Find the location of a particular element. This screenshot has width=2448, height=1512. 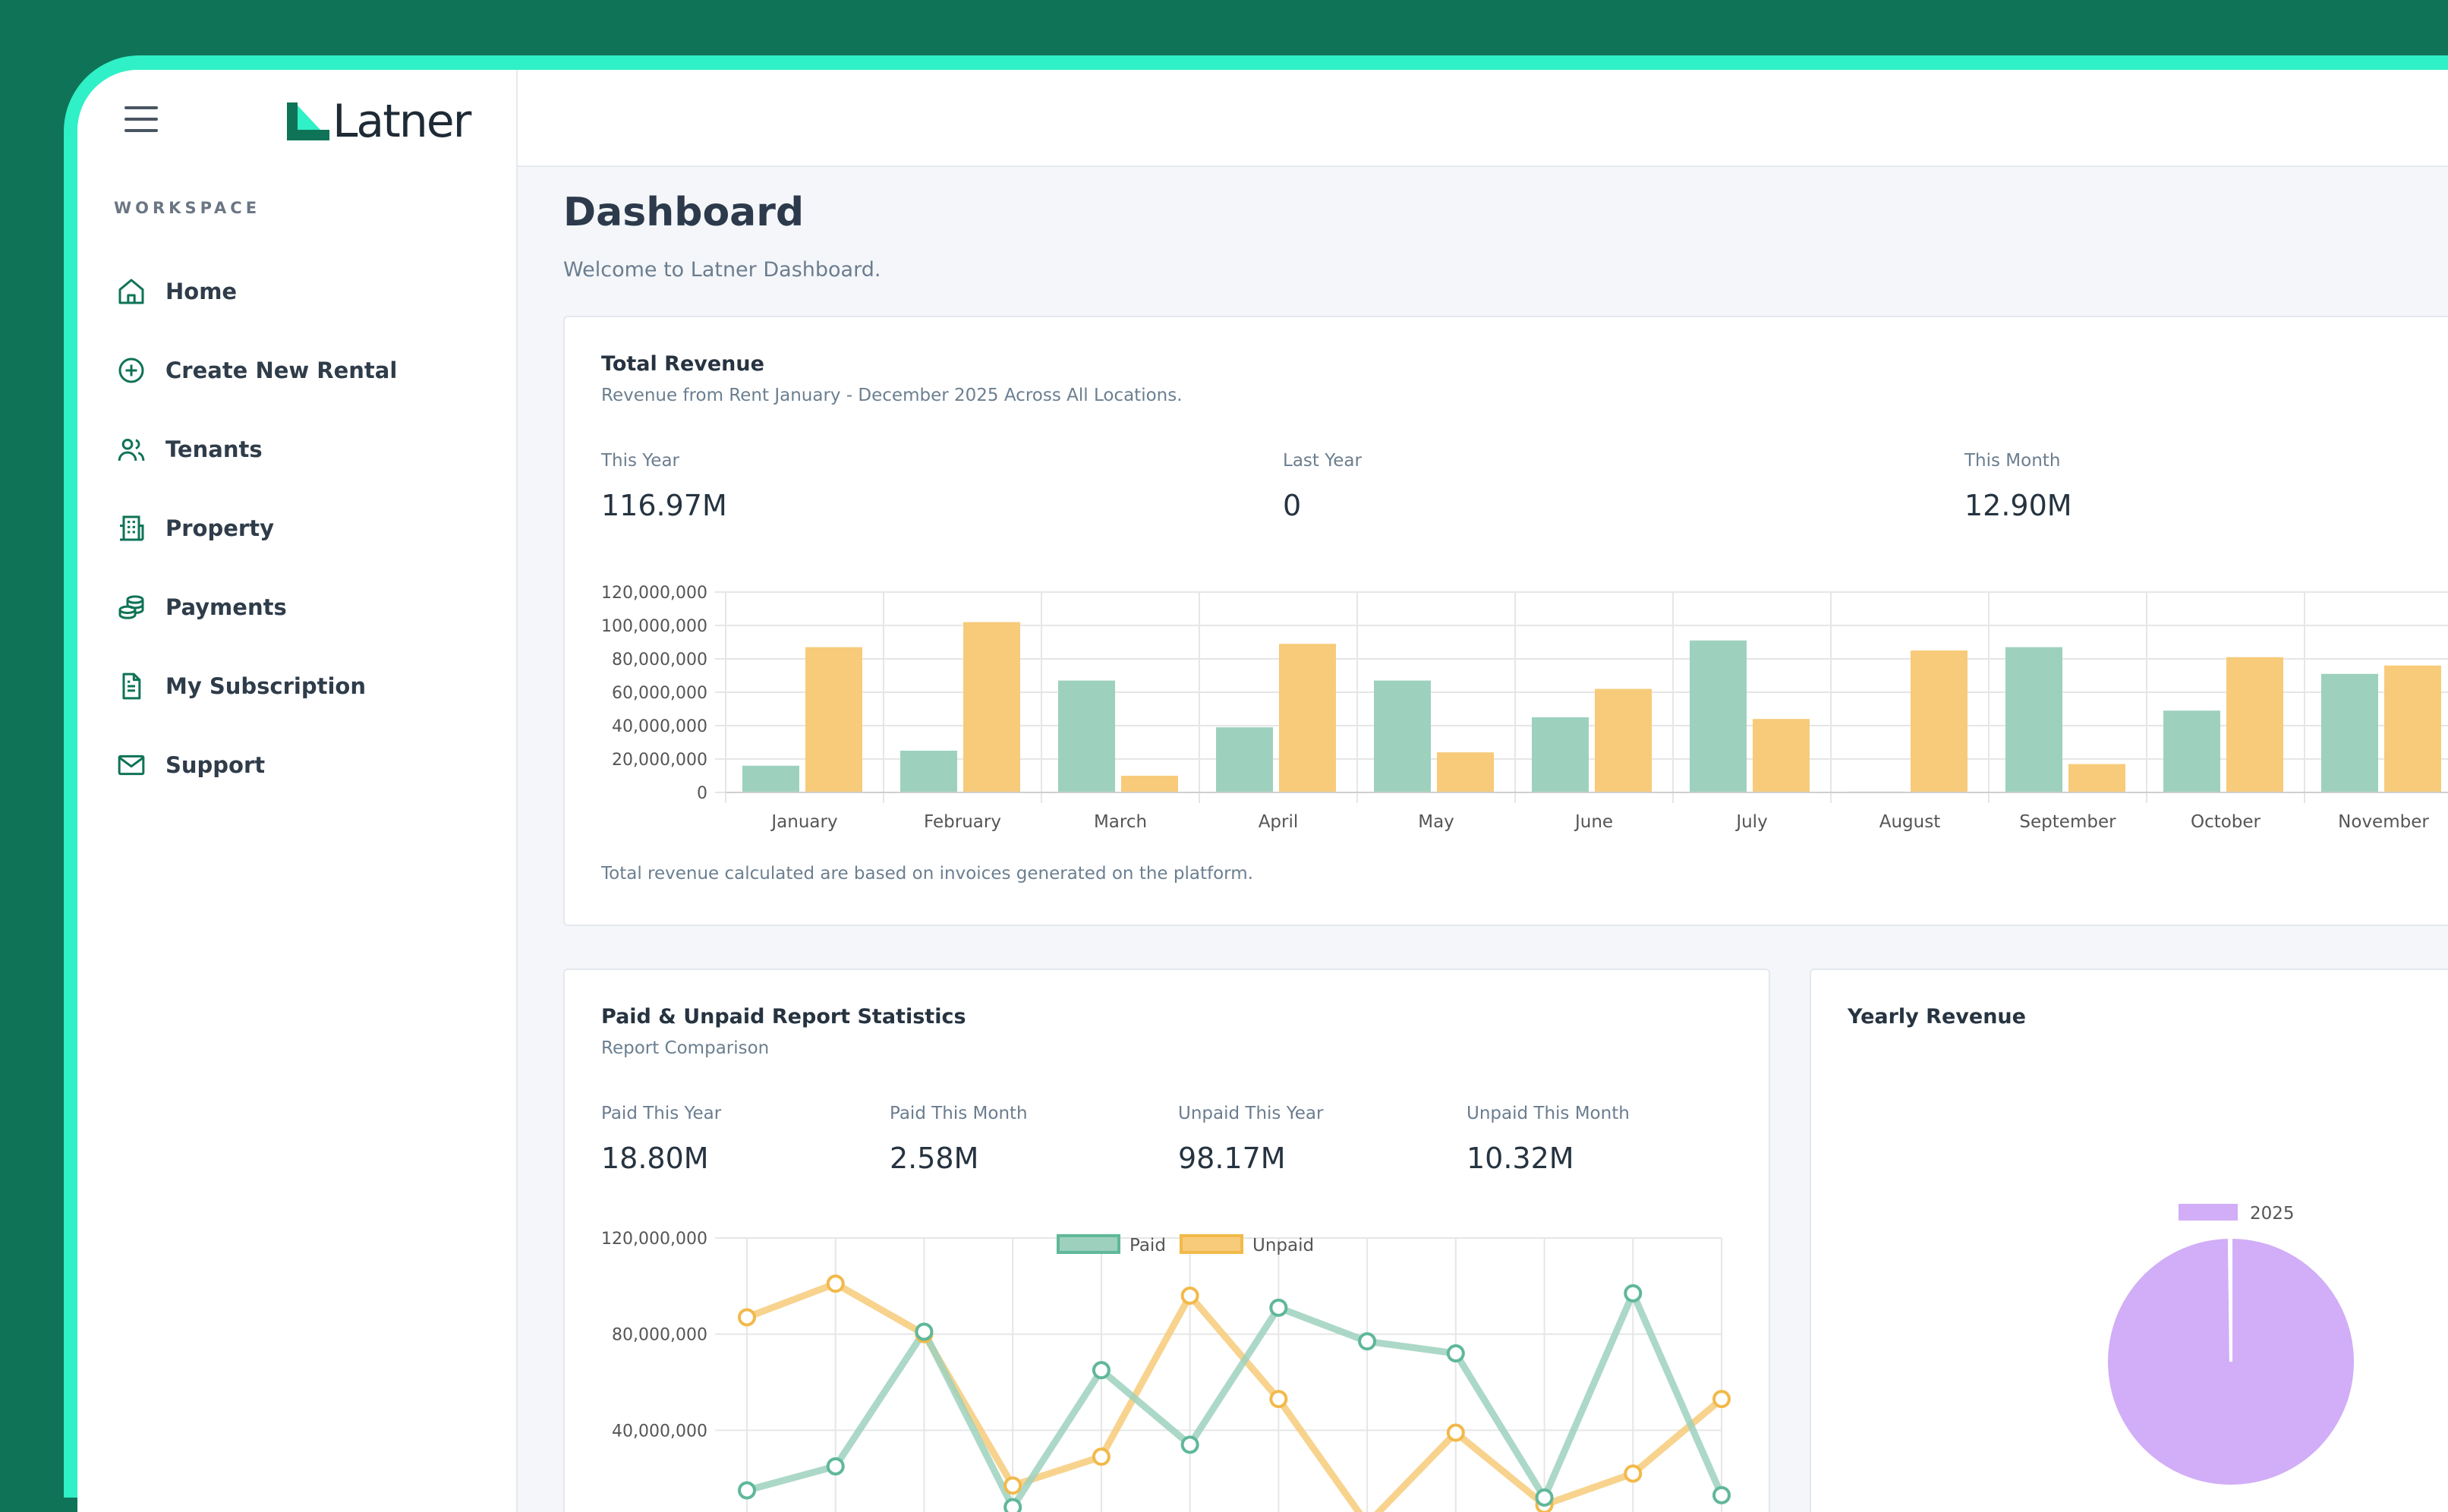

legend-item-paid: Paid is located at coordinates (1112, 1245).